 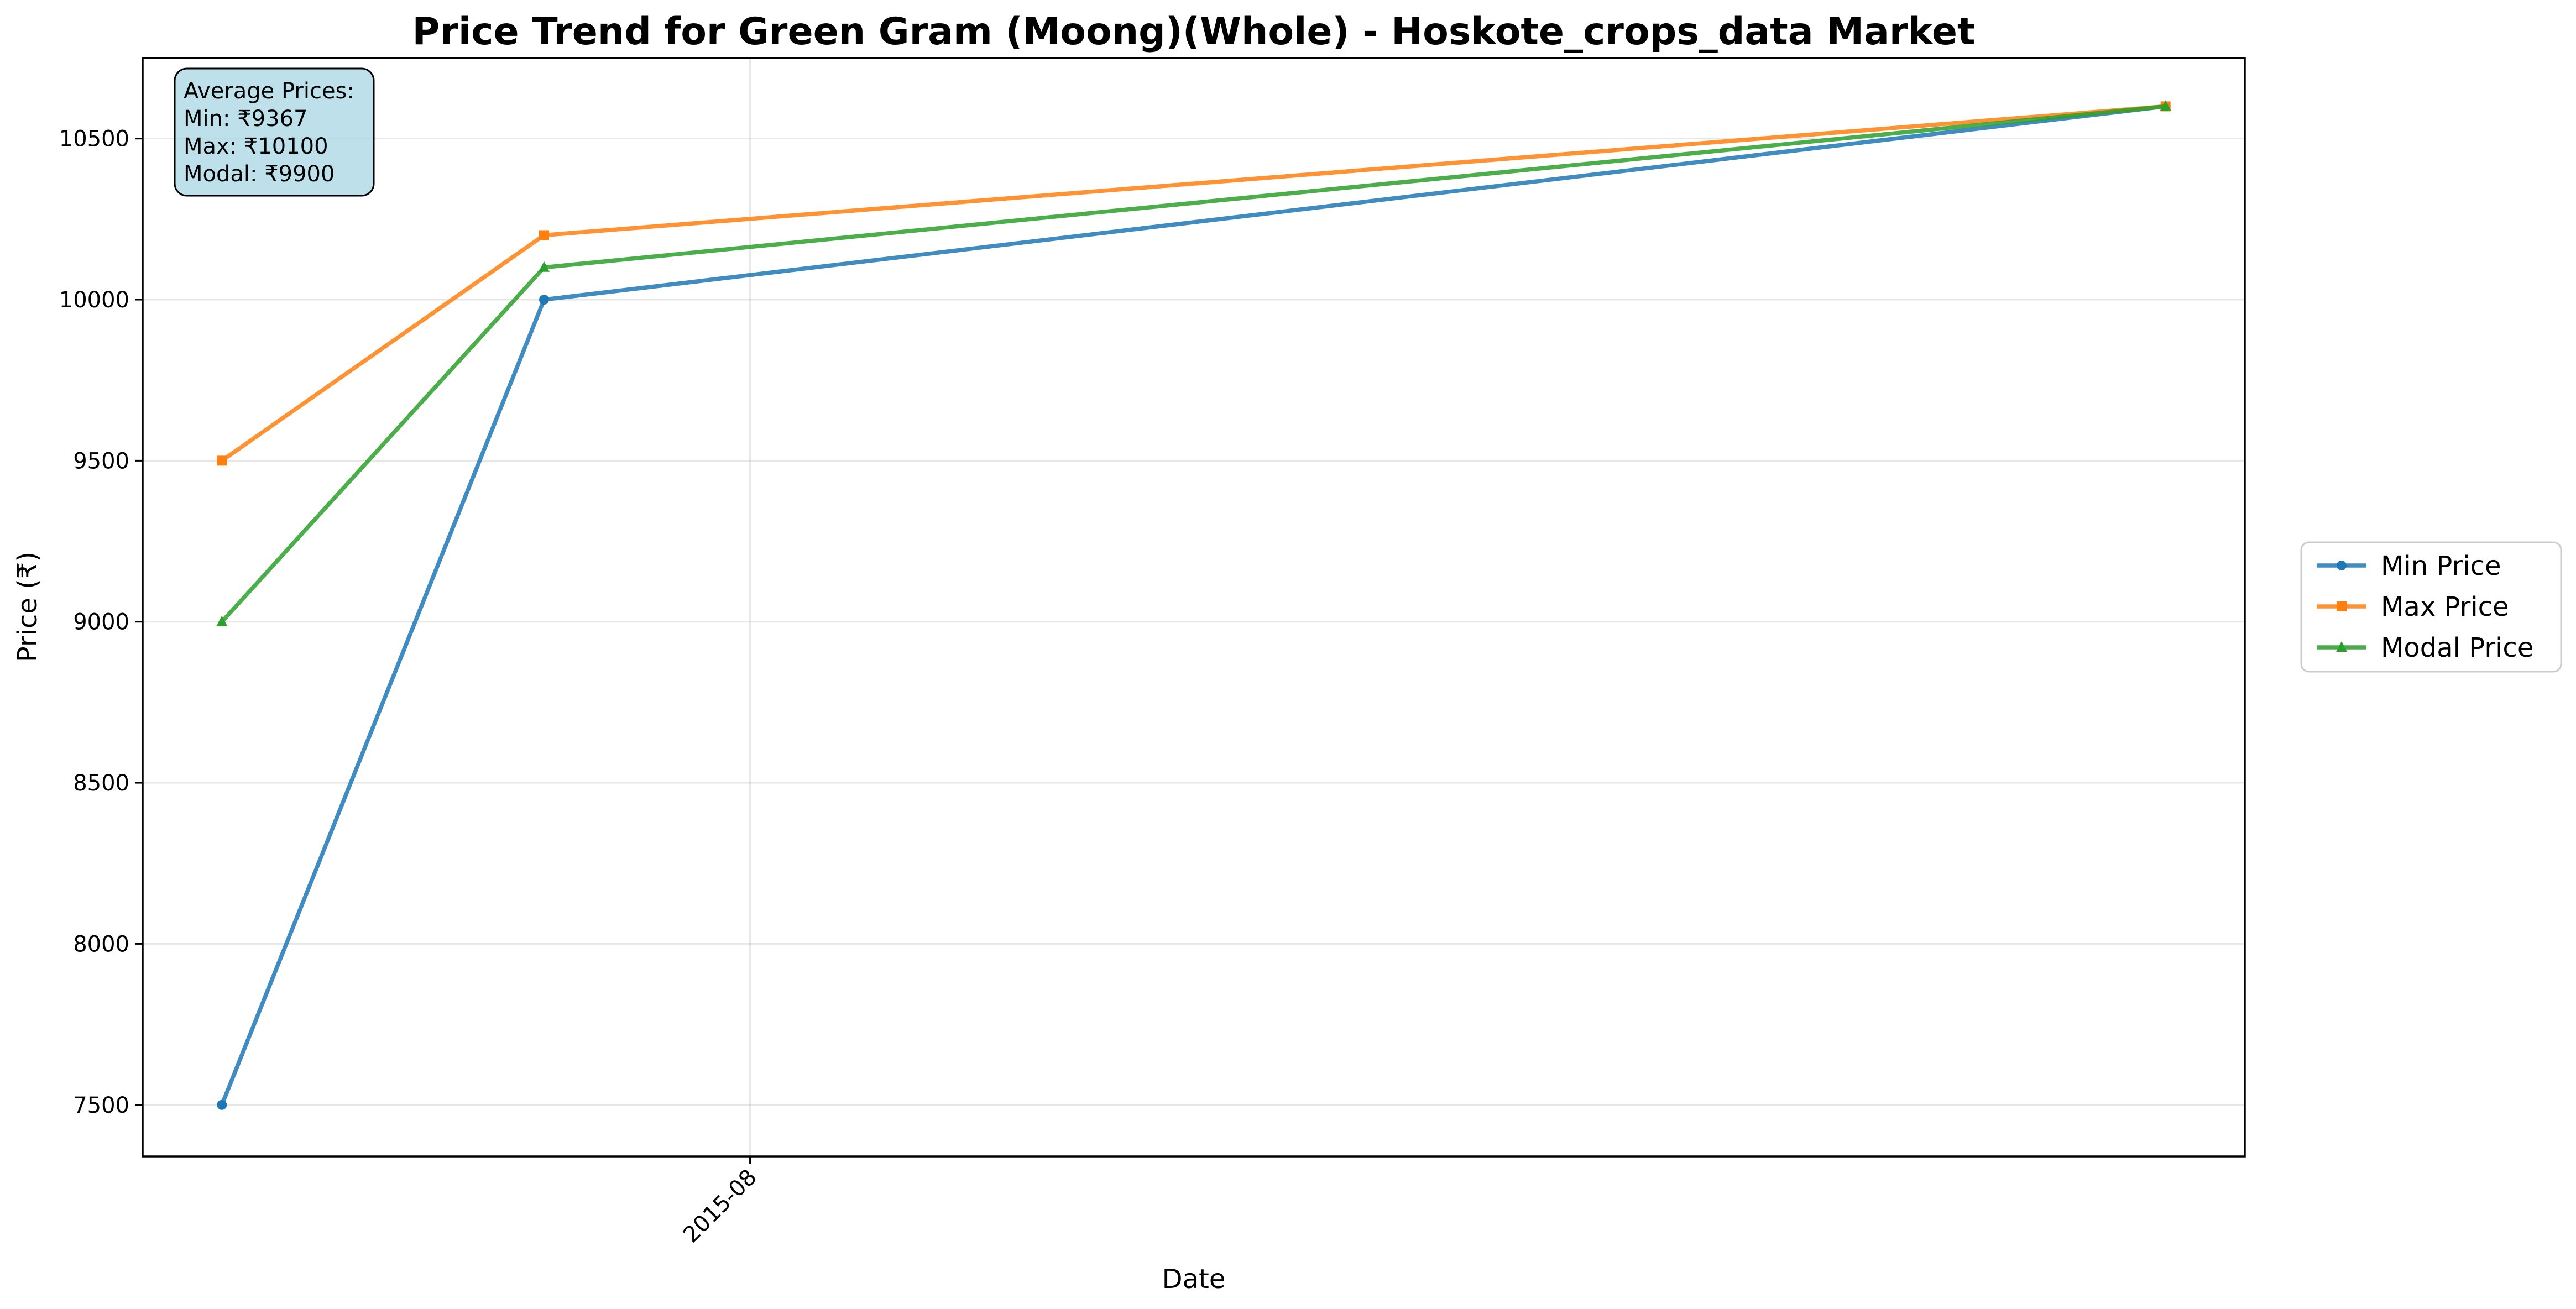 What do you see at coordinates (2445, 606) in the screenshot?
I see `legend-label-max-price: Max Price` at bounding box center [2445, 606].